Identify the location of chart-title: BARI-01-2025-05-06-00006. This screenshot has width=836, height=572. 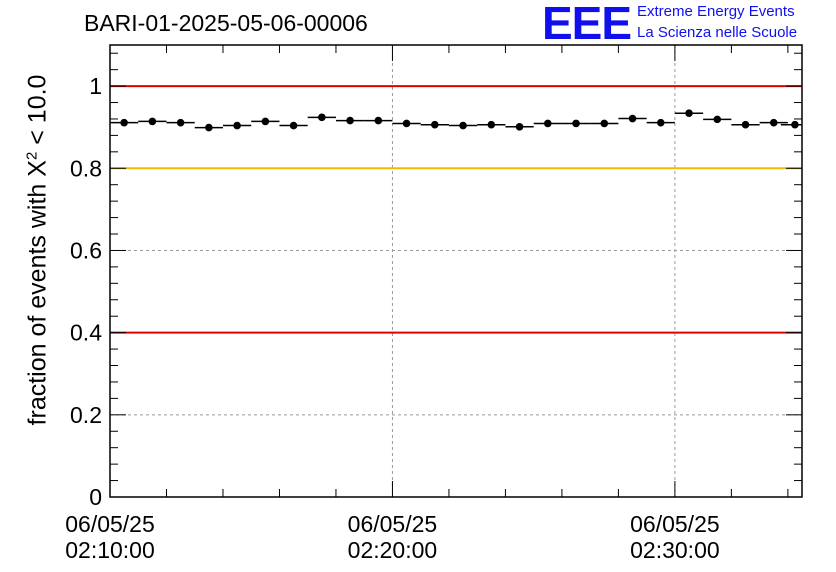
(226, 23).